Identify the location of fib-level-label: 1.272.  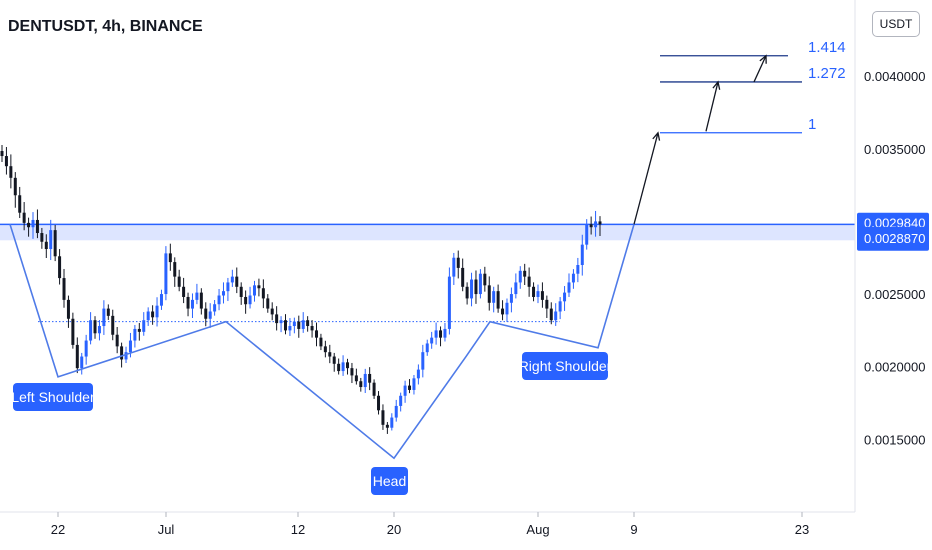
(827, 73).